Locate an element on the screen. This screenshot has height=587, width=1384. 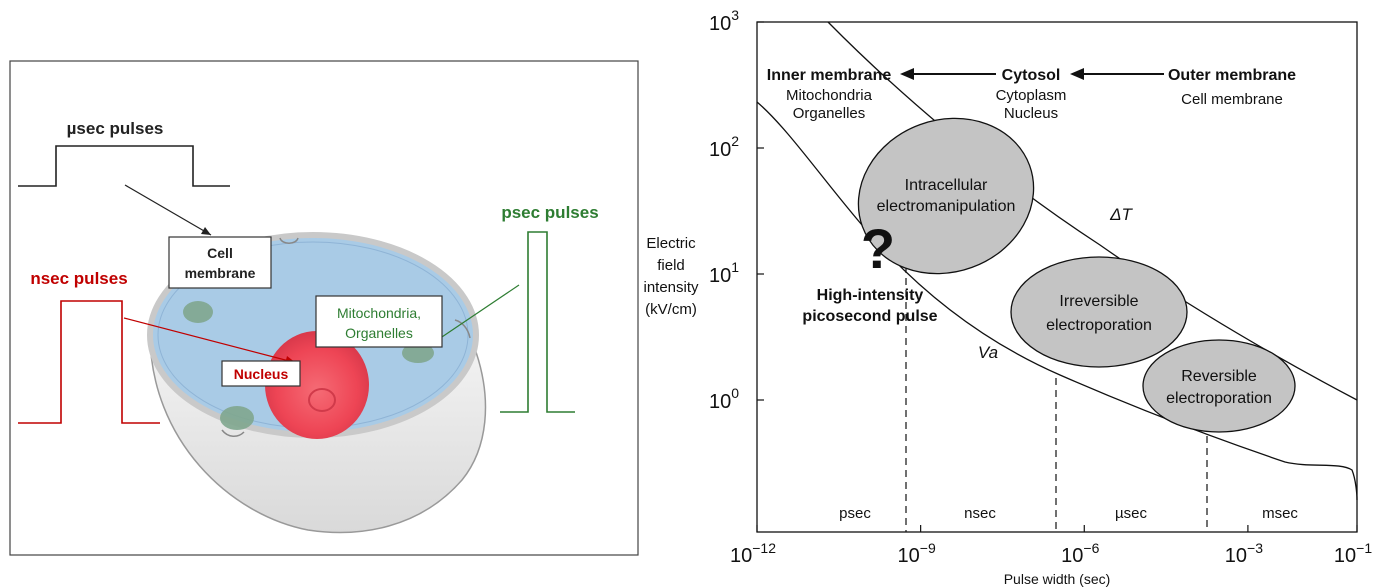
regime-label-1: nsec is located at coordinates (980, 513).